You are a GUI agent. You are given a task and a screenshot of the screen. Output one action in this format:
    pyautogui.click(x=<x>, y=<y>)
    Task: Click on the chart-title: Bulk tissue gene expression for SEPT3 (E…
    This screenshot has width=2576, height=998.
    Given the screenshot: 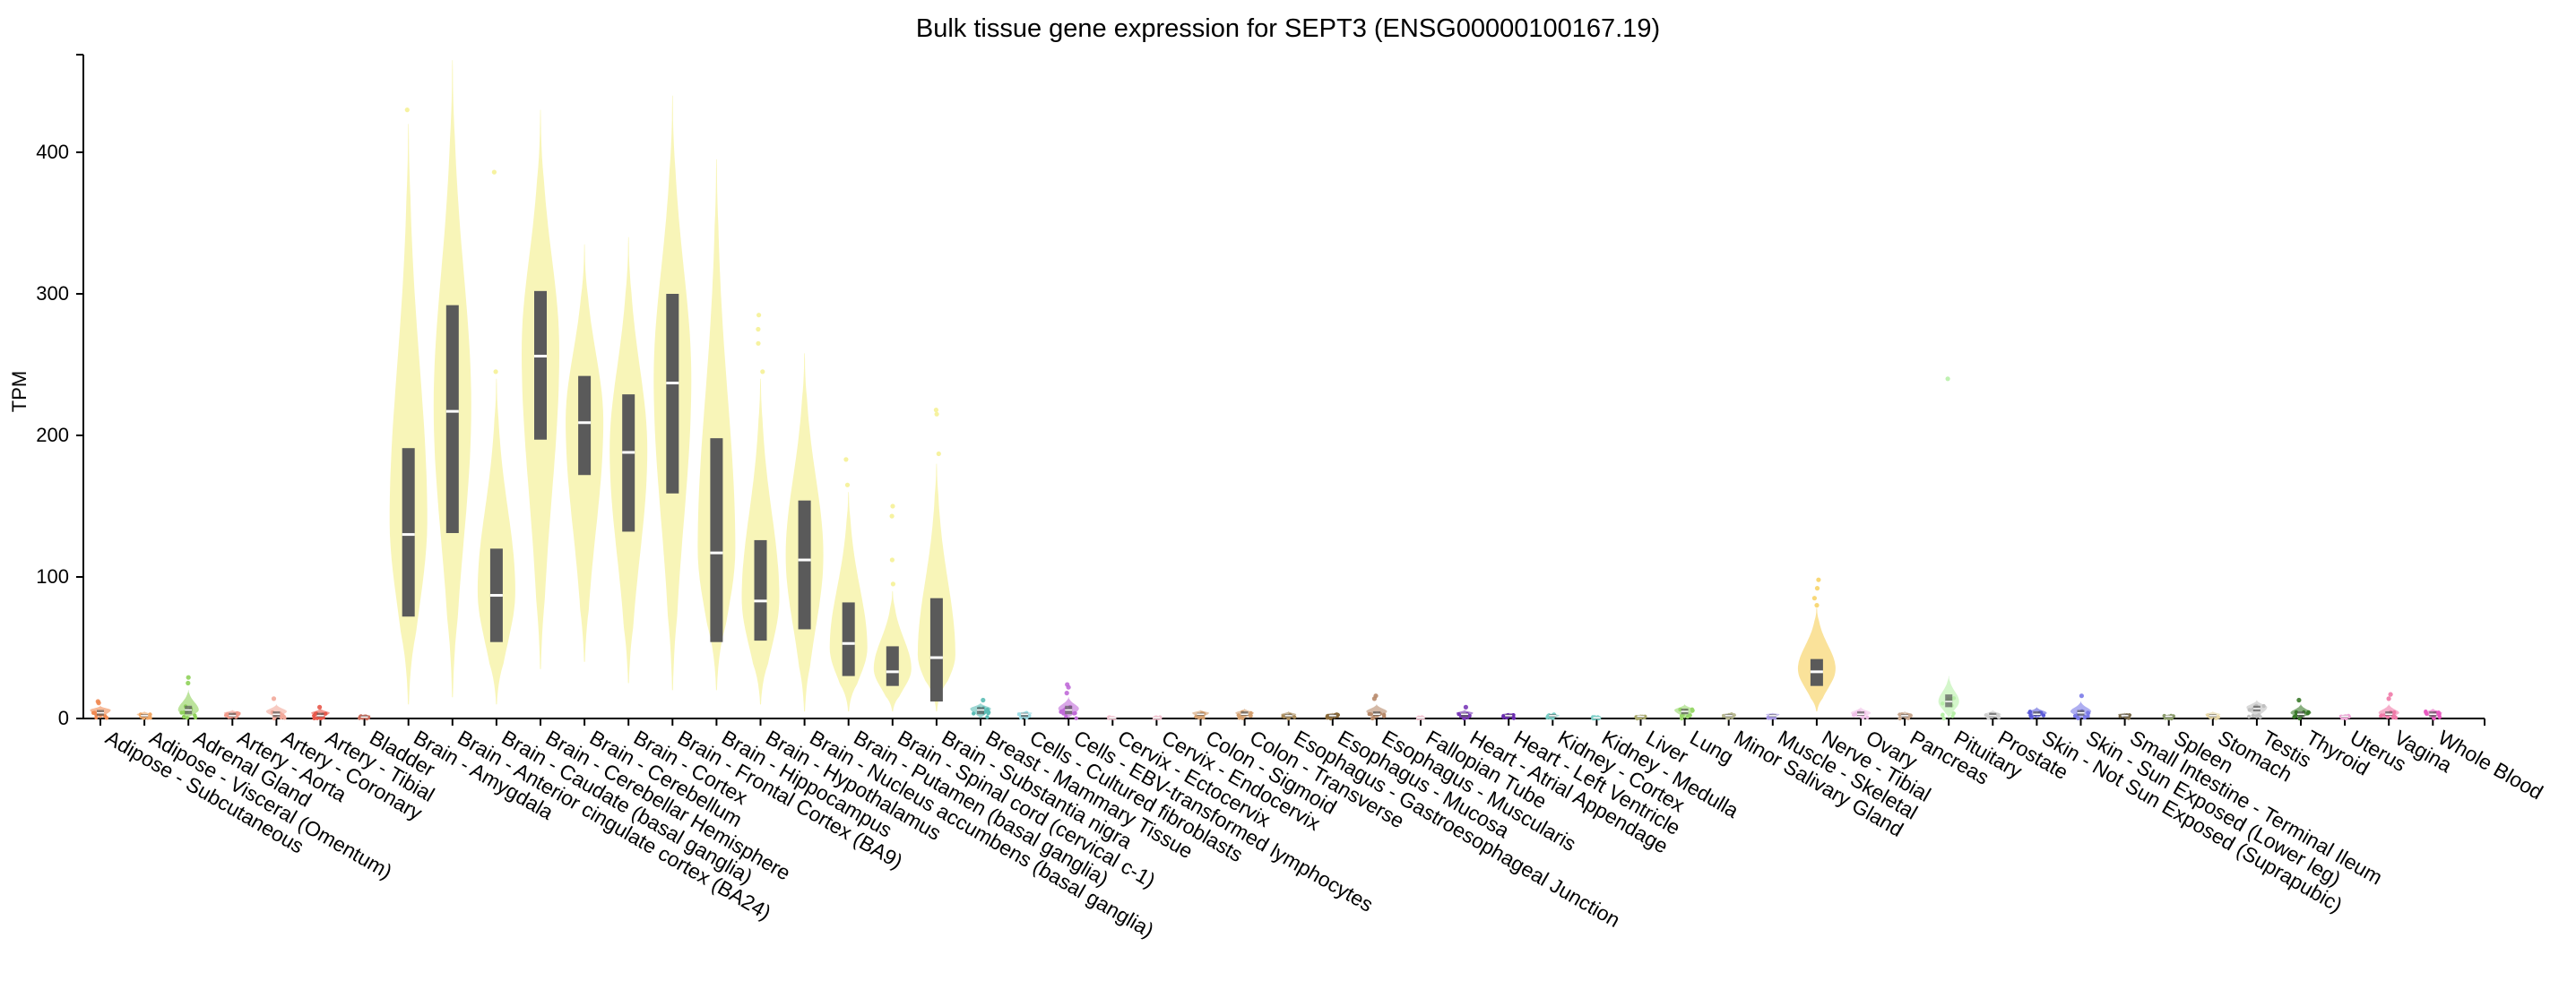 What is the action you would take?
    pyautogui.click(x=1288, y=28)
    